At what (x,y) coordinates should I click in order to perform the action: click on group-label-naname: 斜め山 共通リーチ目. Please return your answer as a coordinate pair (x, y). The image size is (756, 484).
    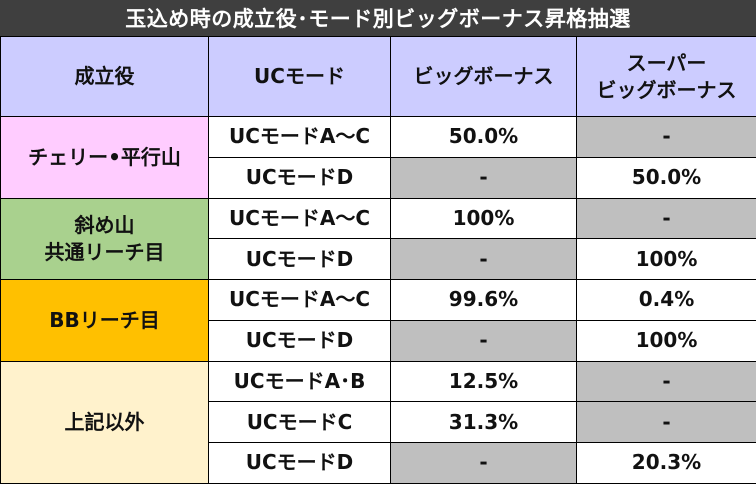
    Looking at the image, I should click on (105, 239).